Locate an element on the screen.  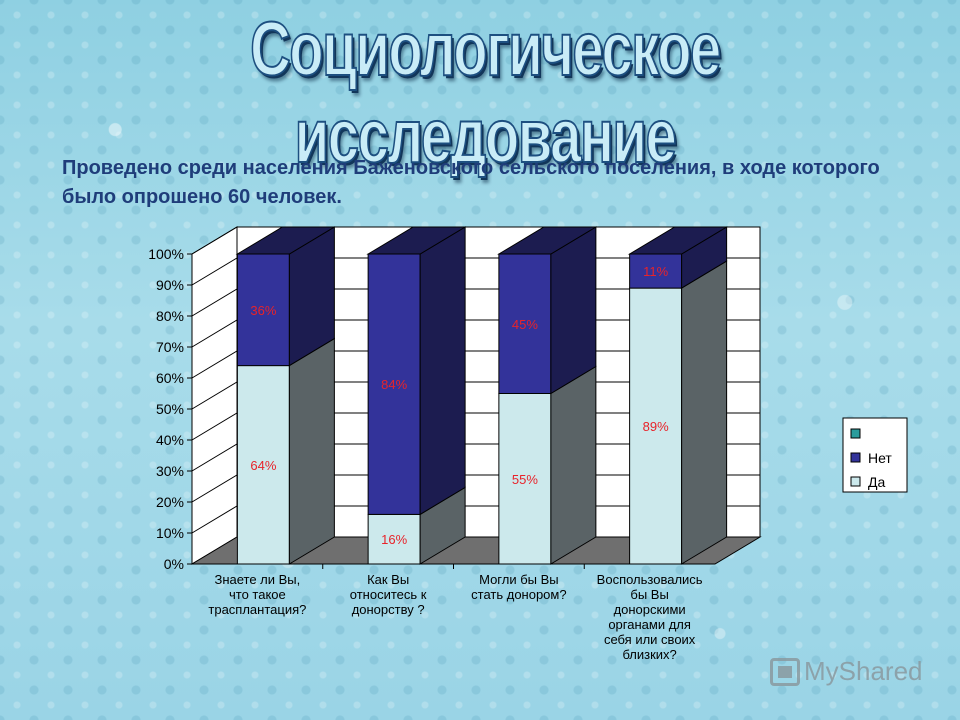
category-label: близких? is located at coordinates (649, 654).